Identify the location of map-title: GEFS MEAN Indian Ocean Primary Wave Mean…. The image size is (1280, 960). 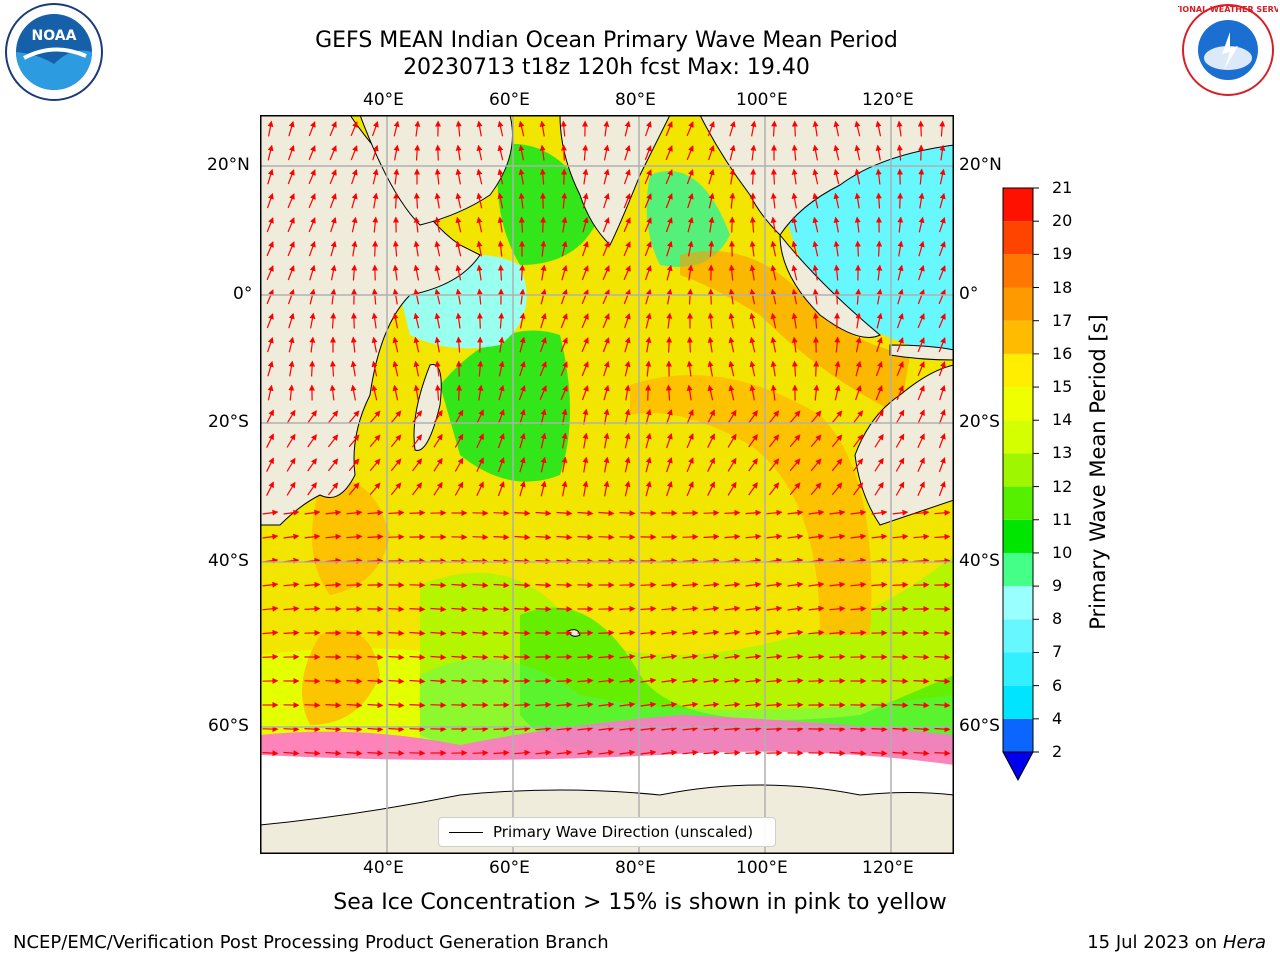
(606, 40).